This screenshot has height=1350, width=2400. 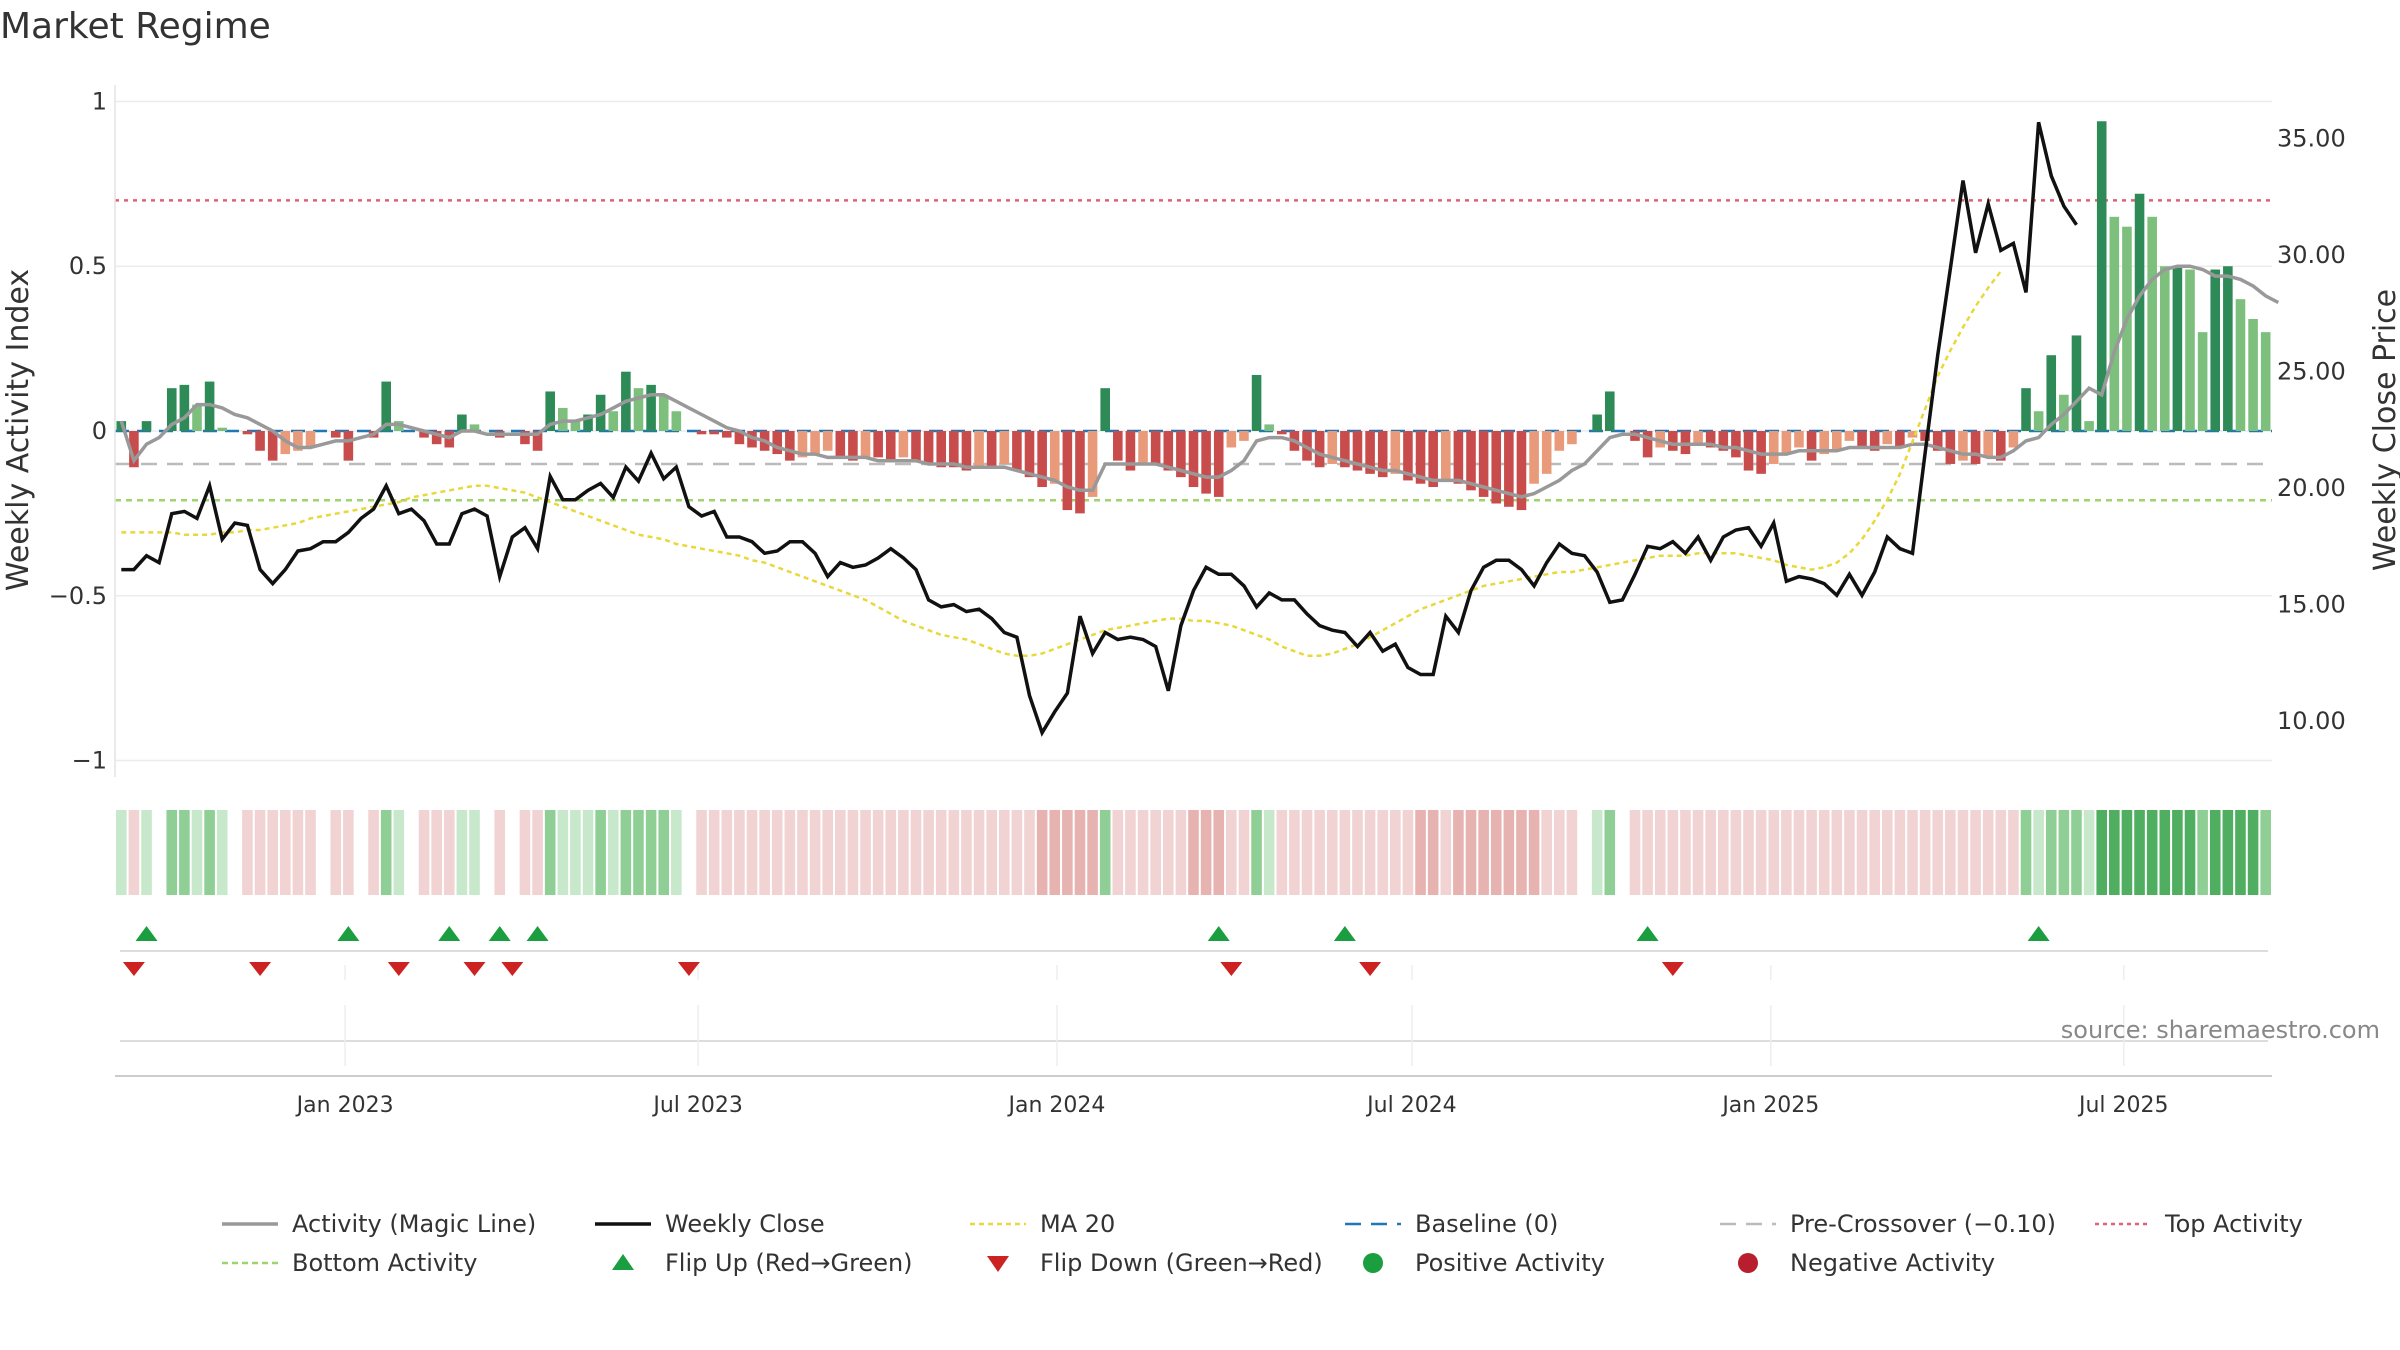 I want to click on legend-label: Flip Up (Red→Green), so click(x=789, y=1263).